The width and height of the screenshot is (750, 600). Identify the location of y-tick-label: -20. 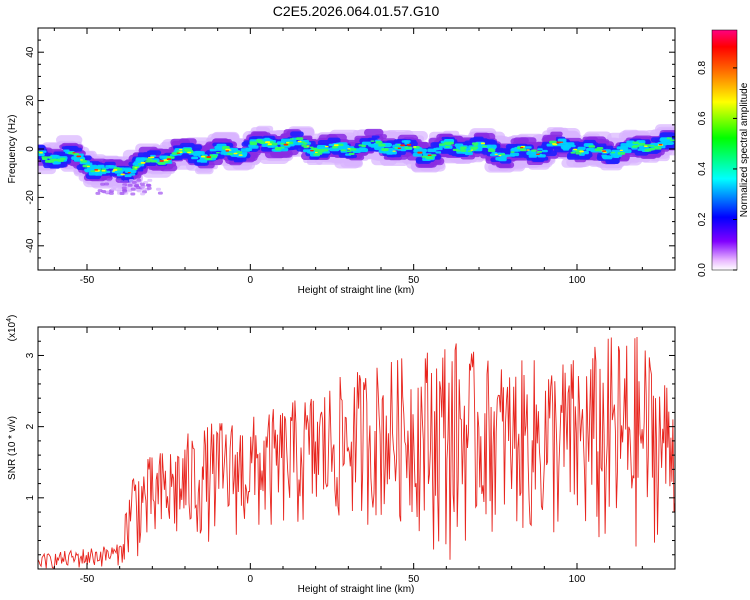
(30, 197).